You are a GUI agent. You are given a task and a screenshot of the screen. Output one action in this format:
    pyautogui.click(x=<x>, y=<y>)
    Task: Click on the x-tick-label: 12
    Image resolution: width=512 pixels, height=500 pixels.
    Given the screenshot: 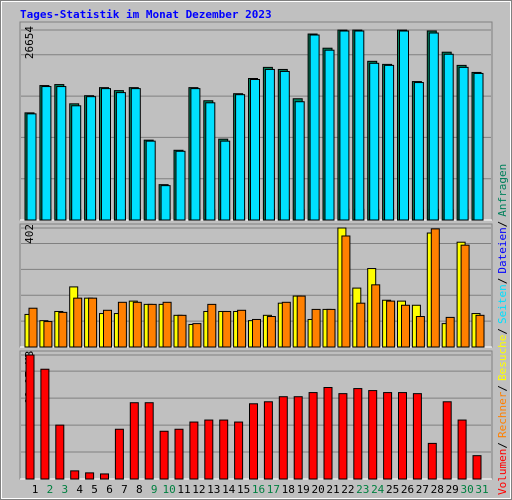 What is the action you would take?
    pyautogui.click(x=198, y=489)
    